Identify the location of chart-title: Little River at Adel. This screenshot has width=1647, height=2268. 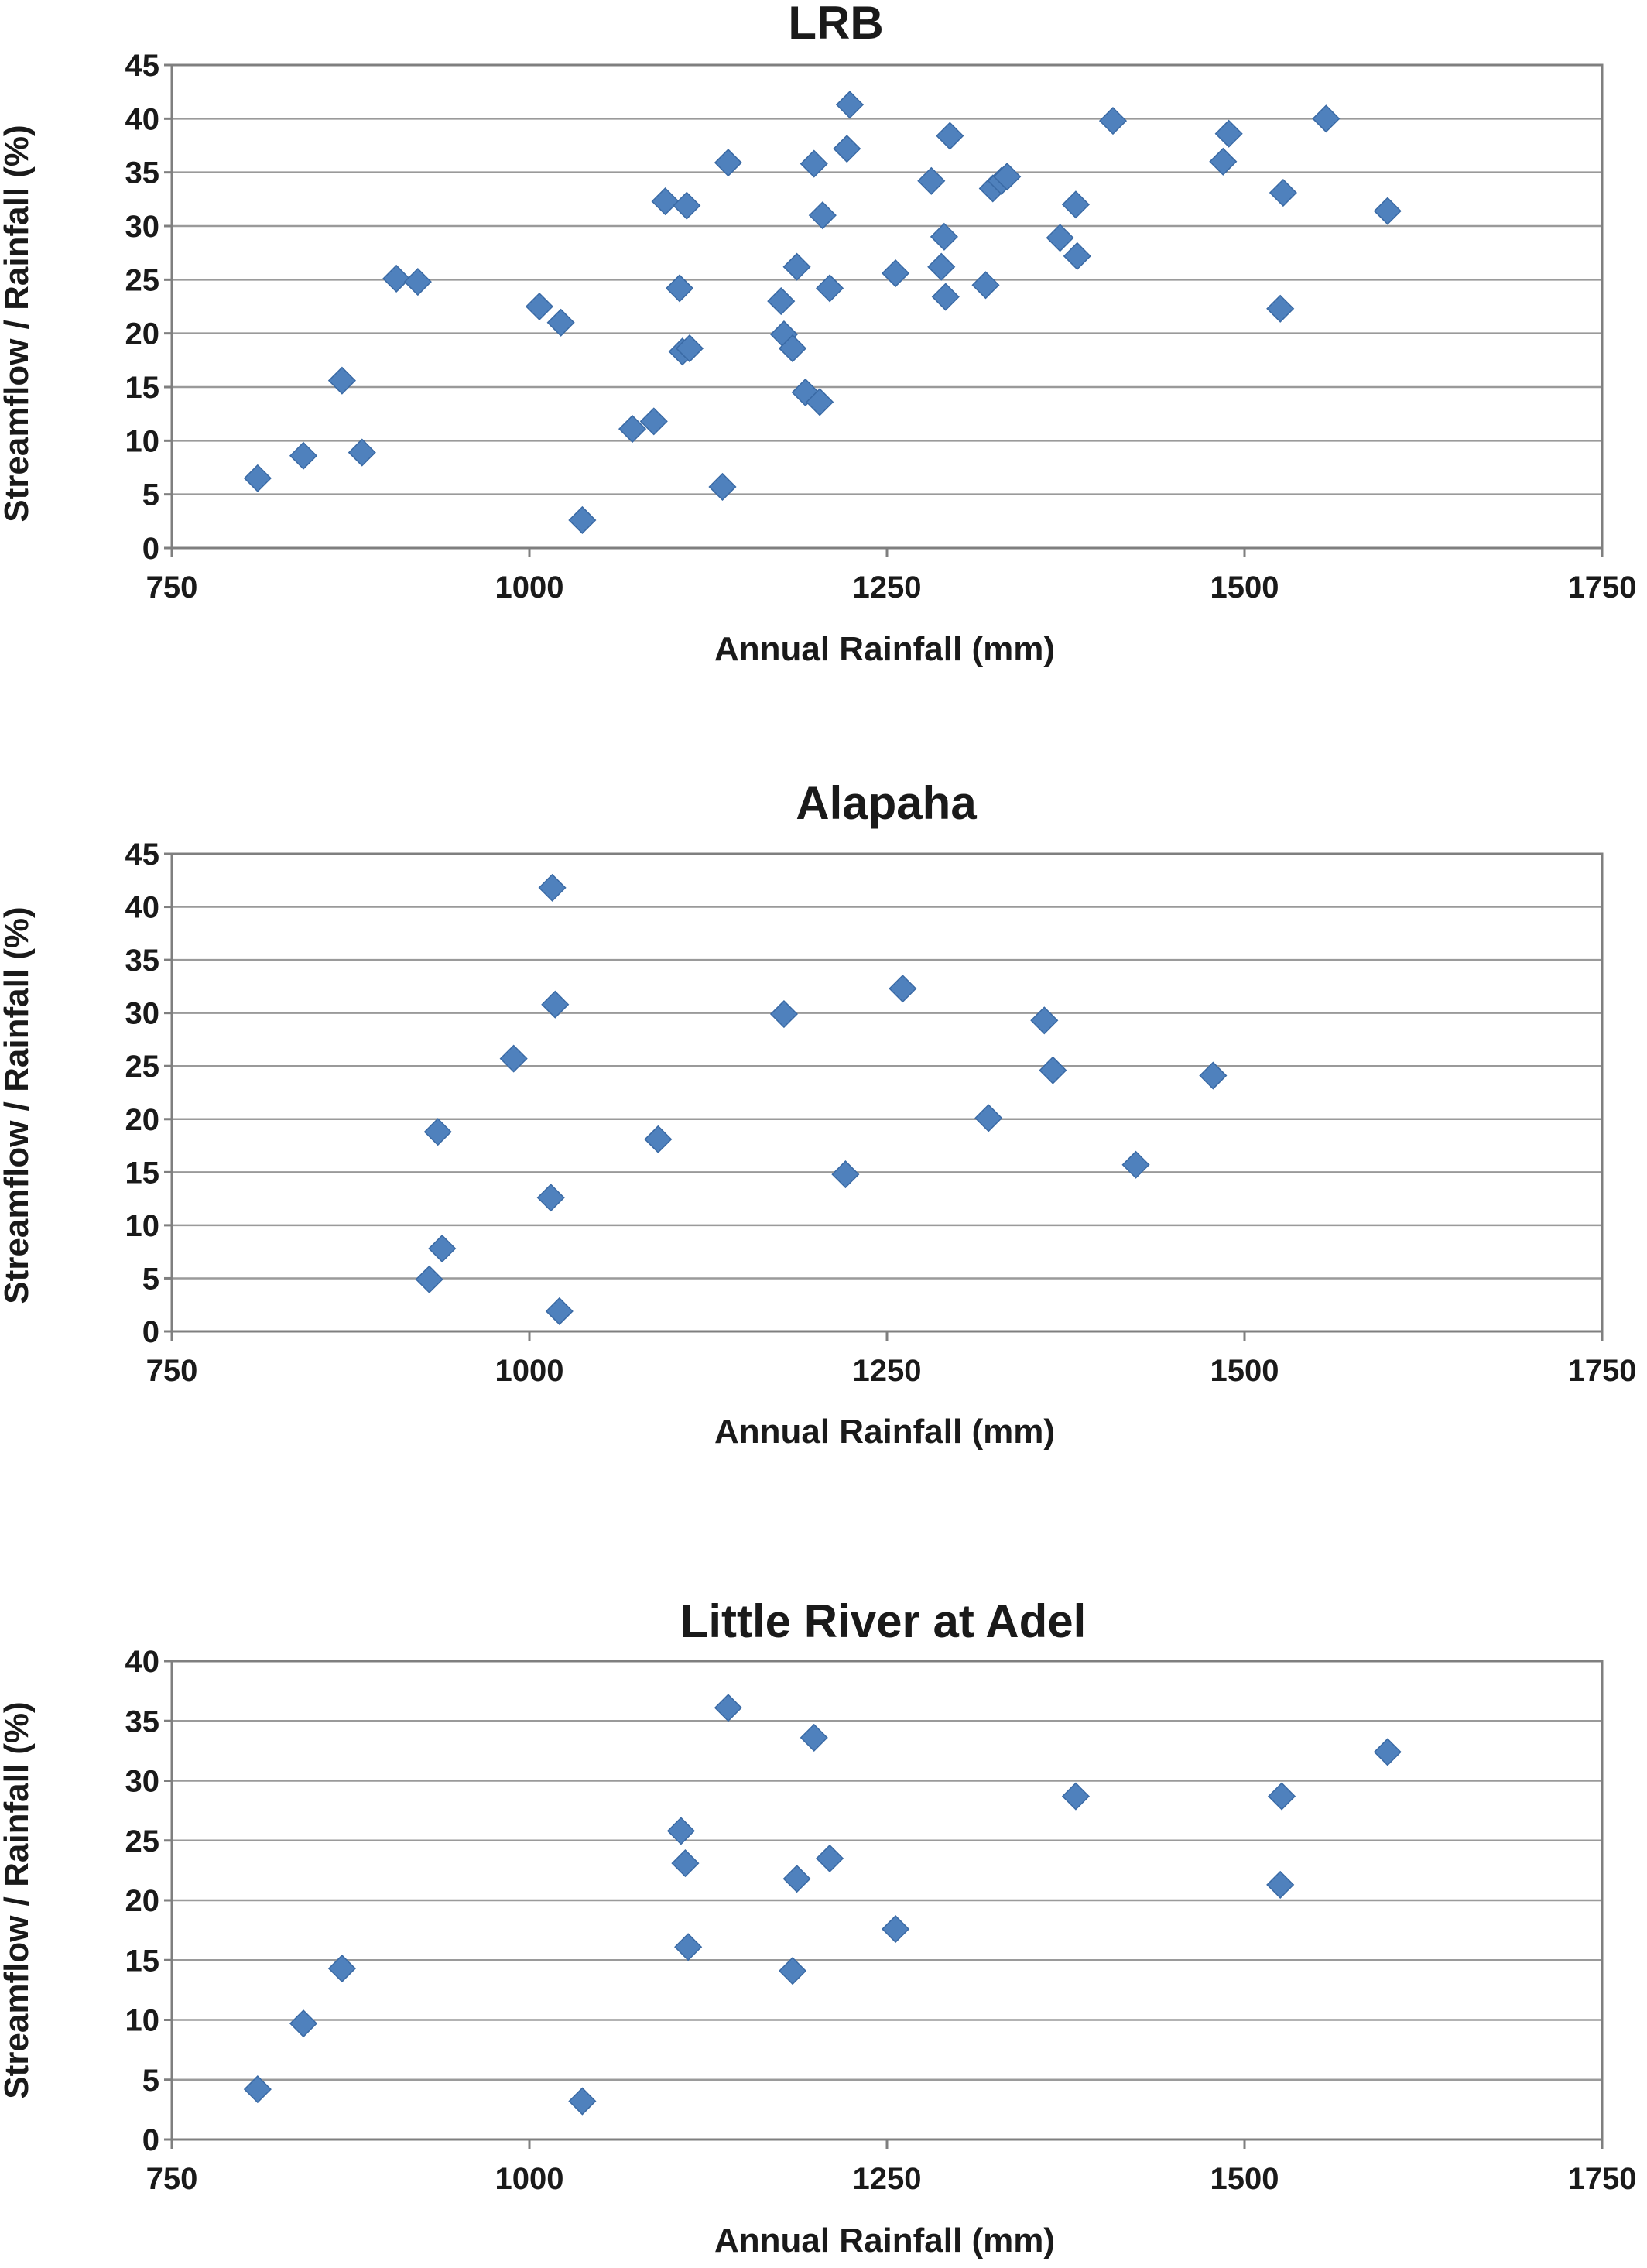
(883, 1621).